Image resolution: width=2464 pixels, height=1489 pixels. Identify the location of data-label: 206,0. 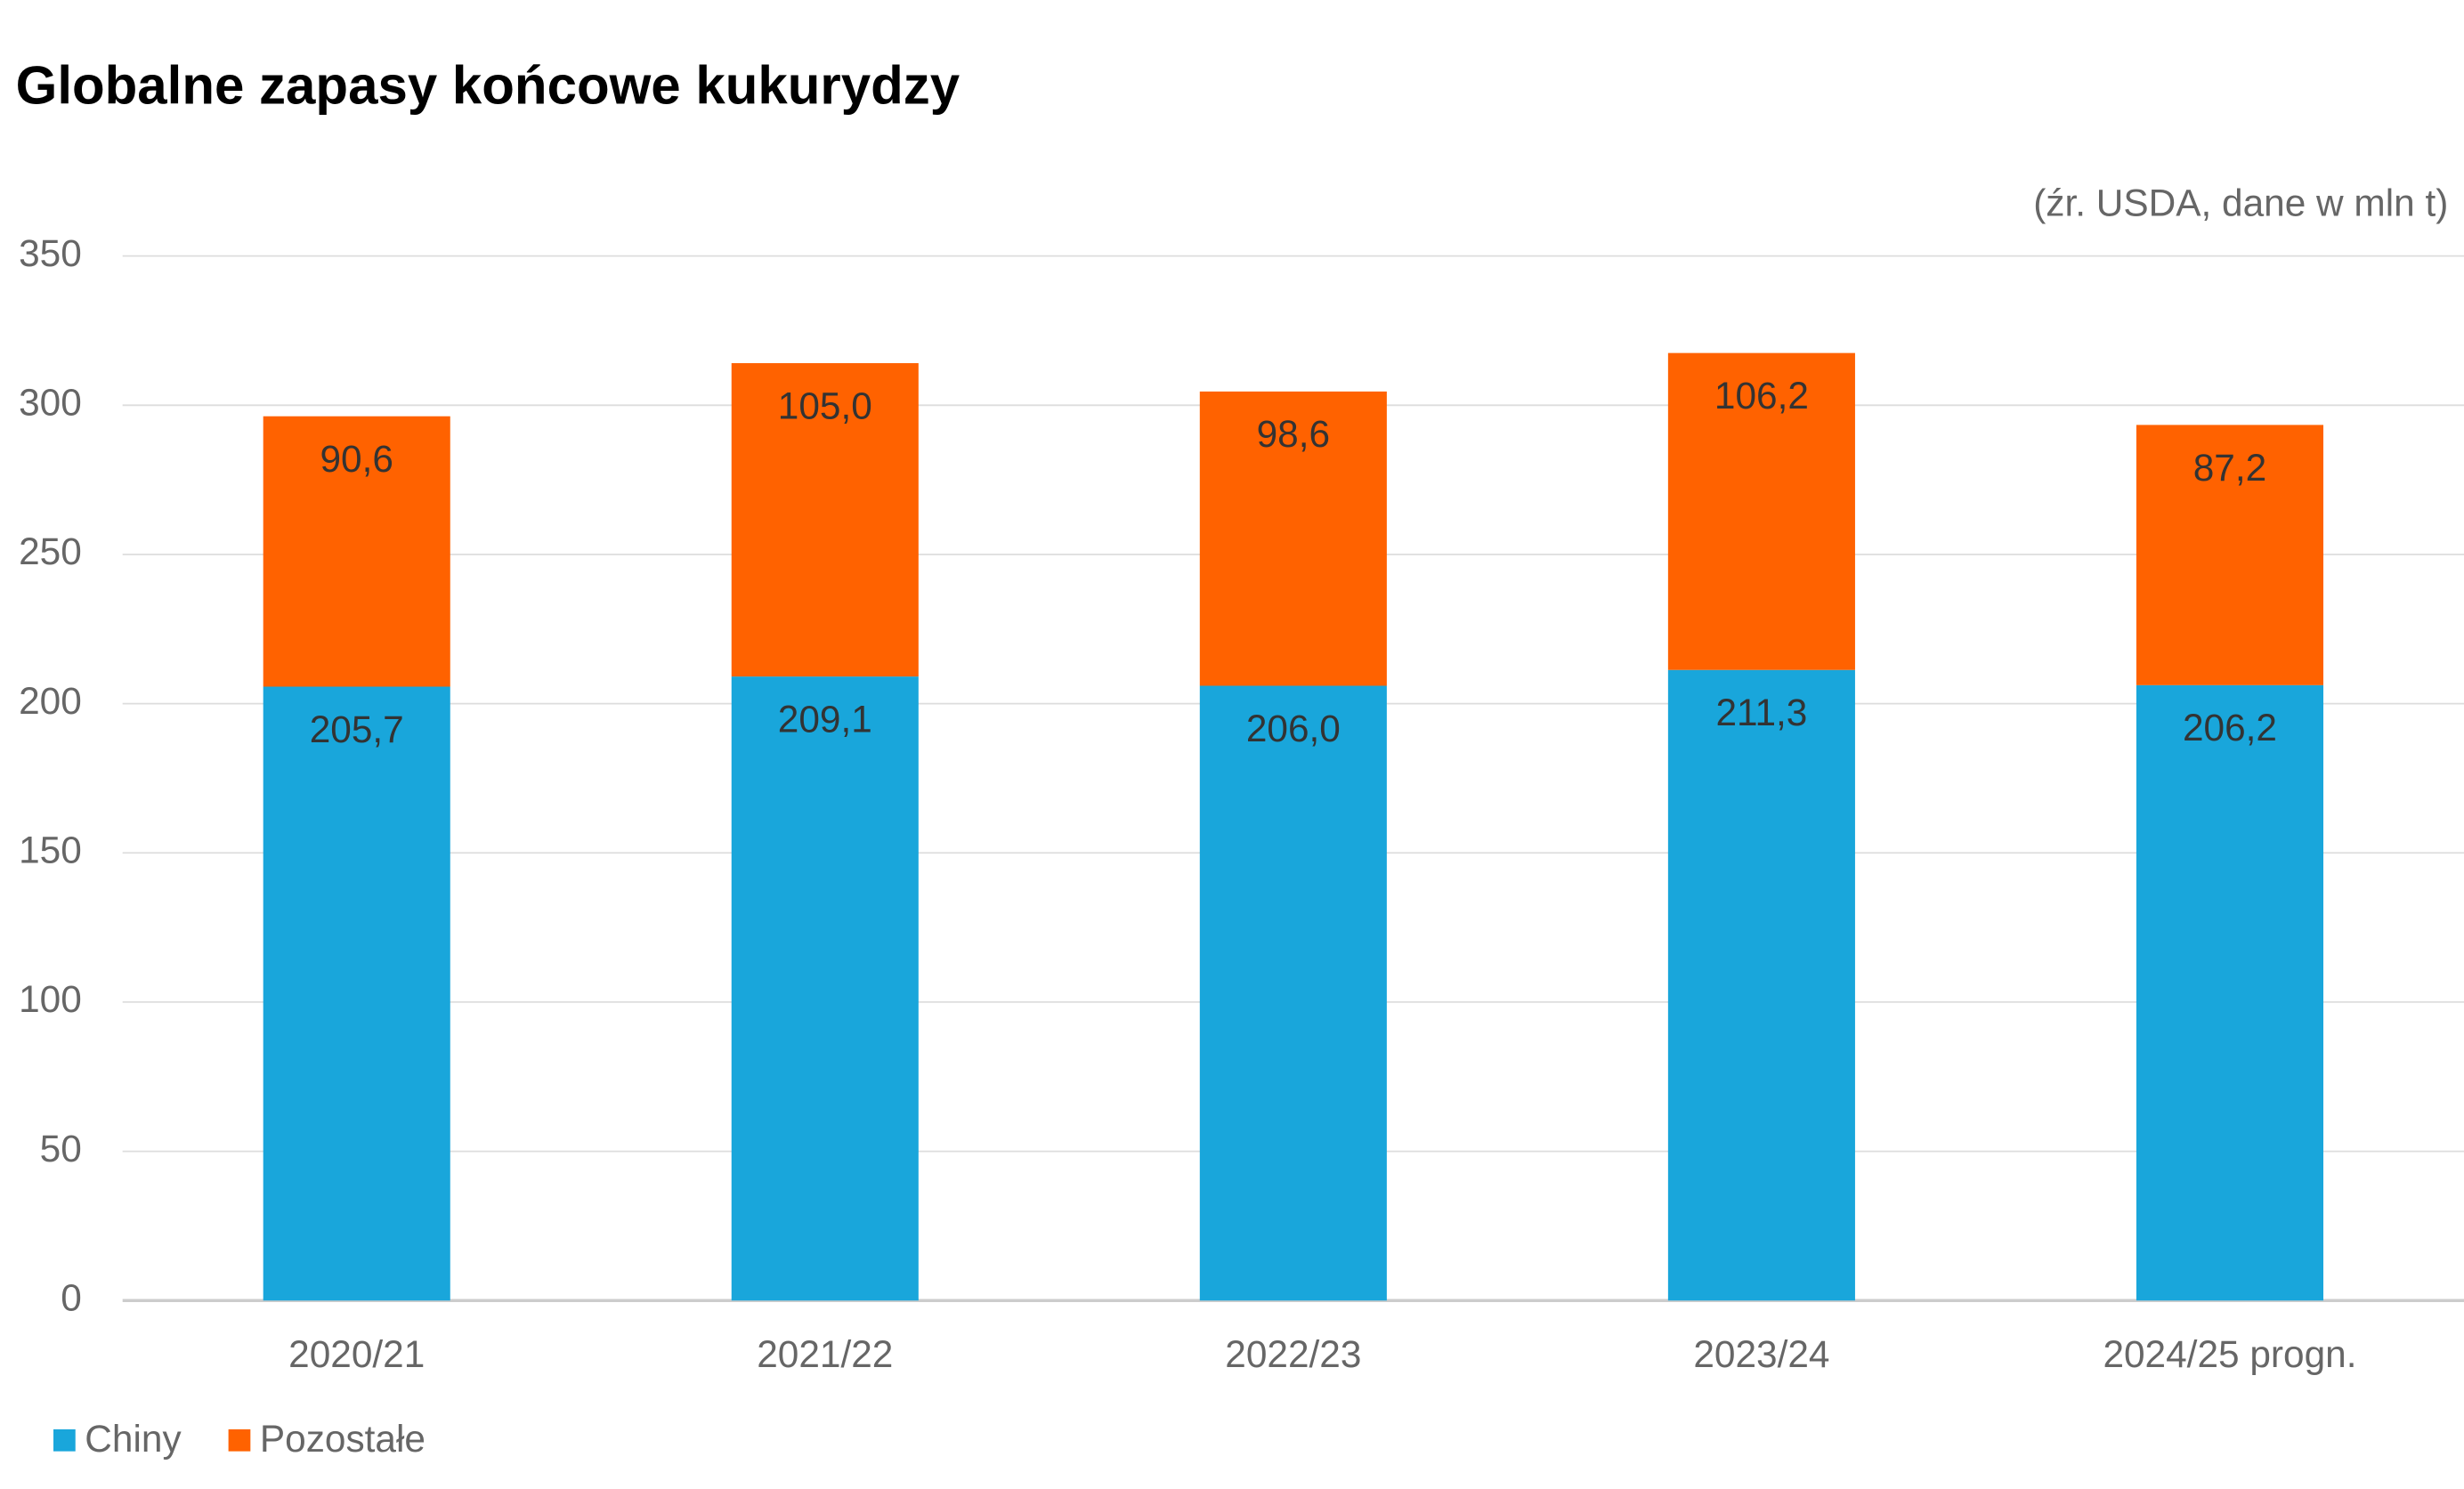
(1293, 728).